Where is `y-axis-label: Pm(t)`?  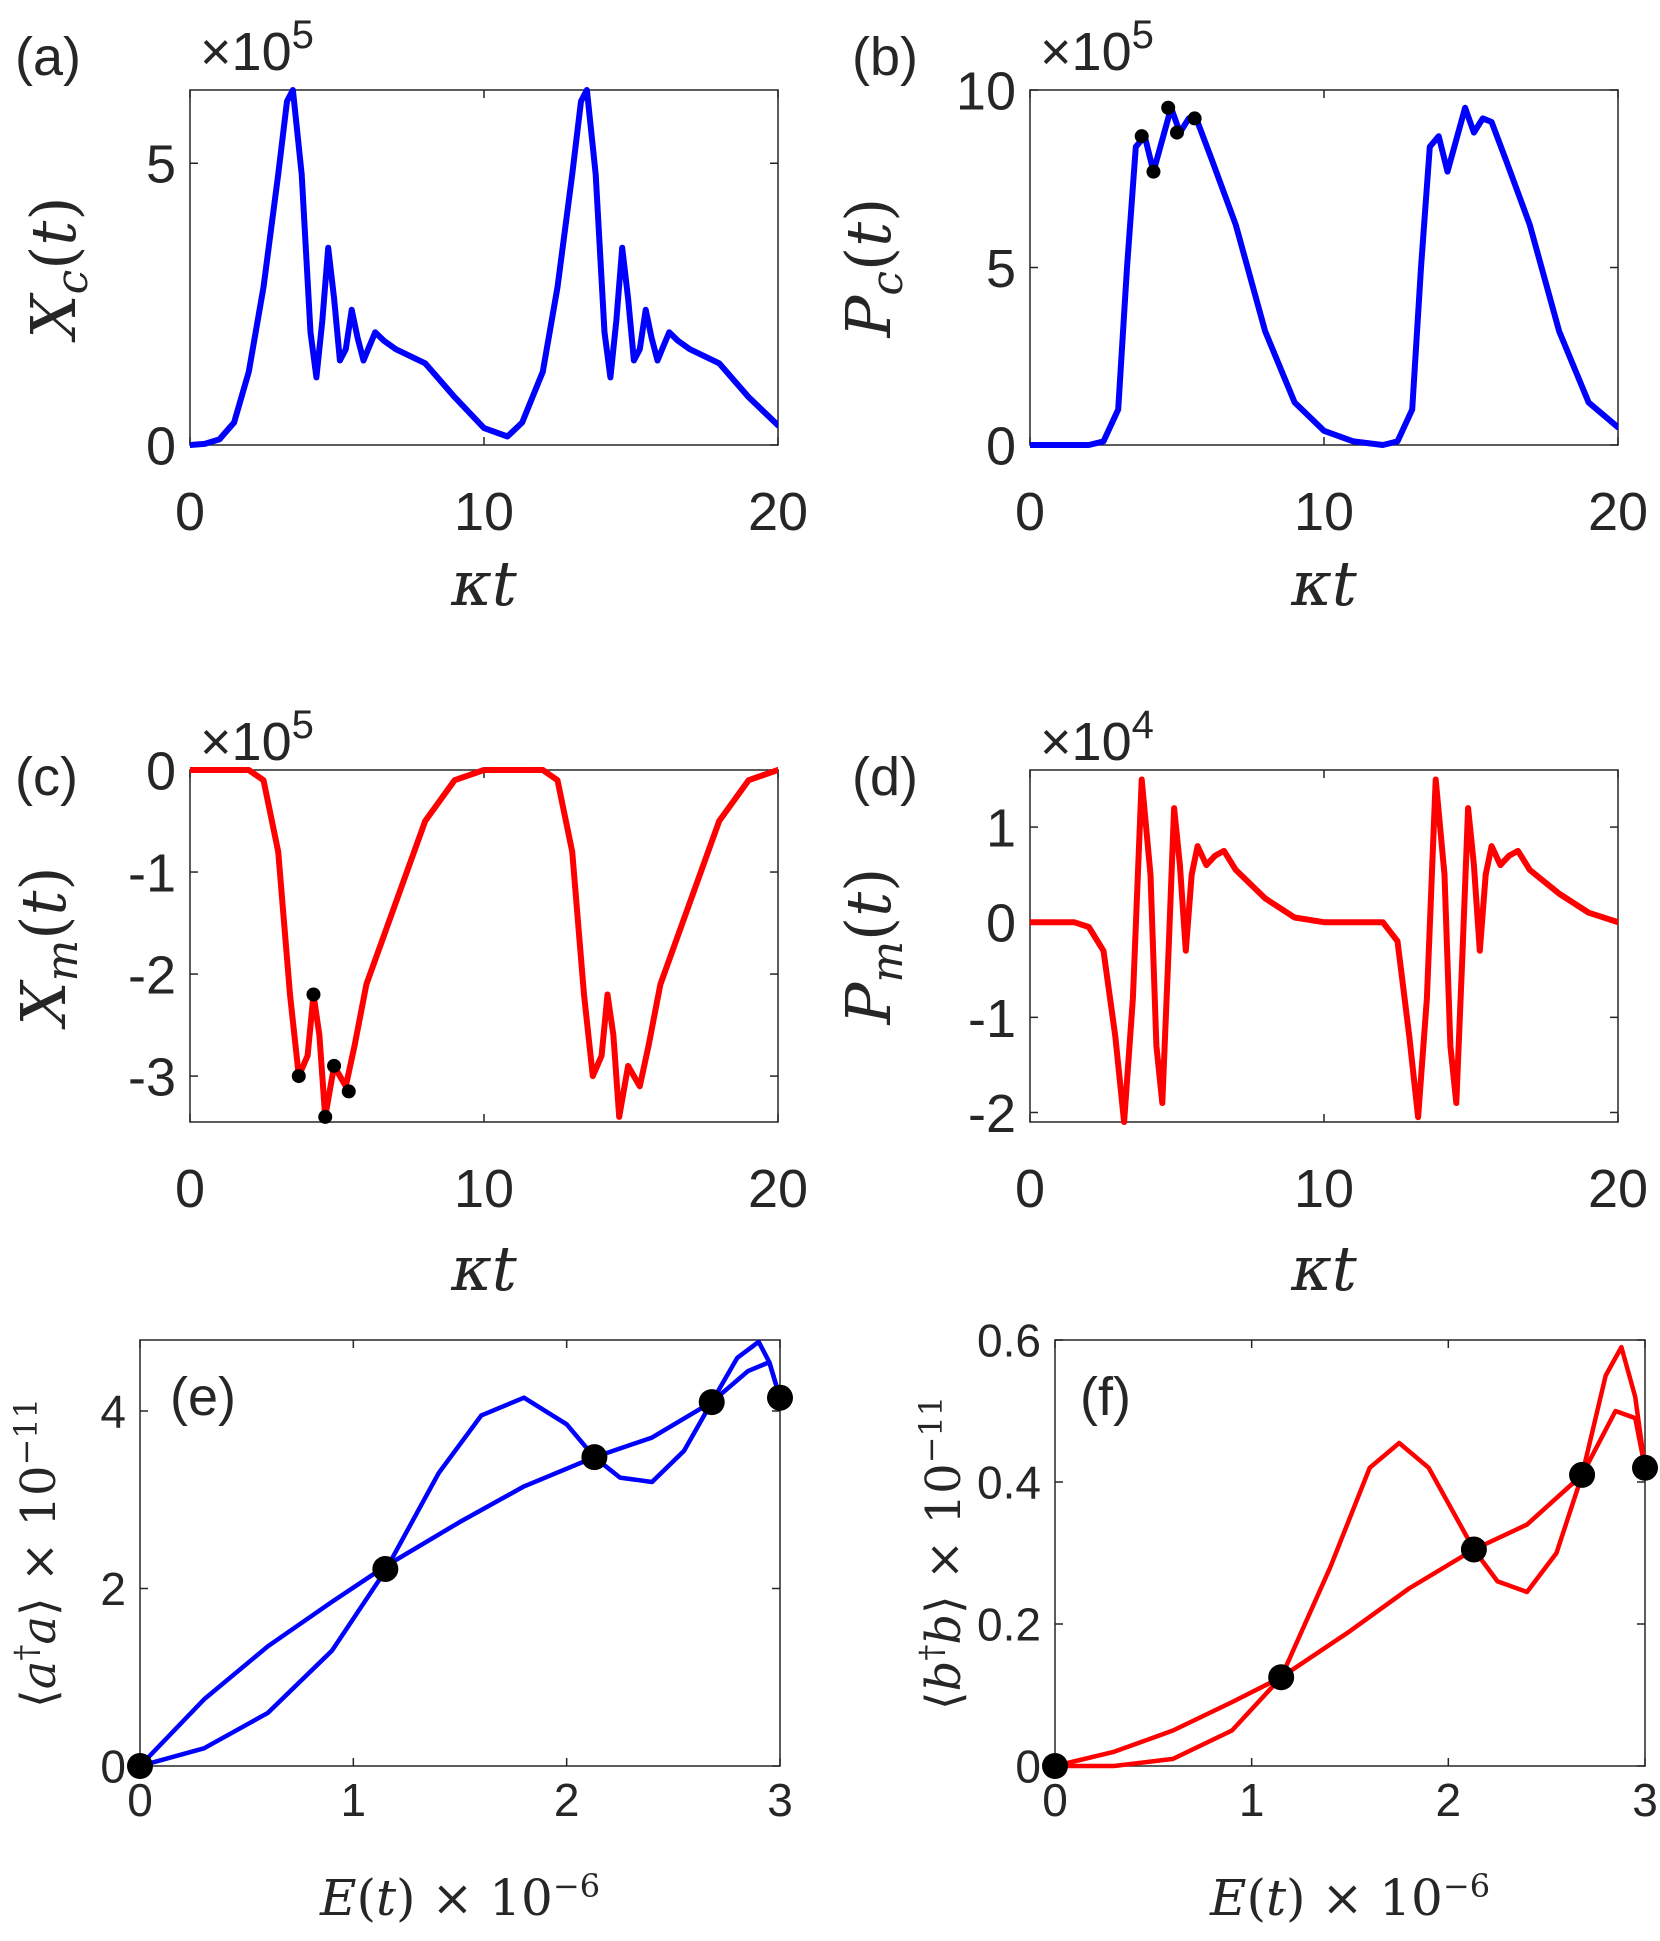 y-axis-label: Pm(t) is located at coordinates (872, 947).